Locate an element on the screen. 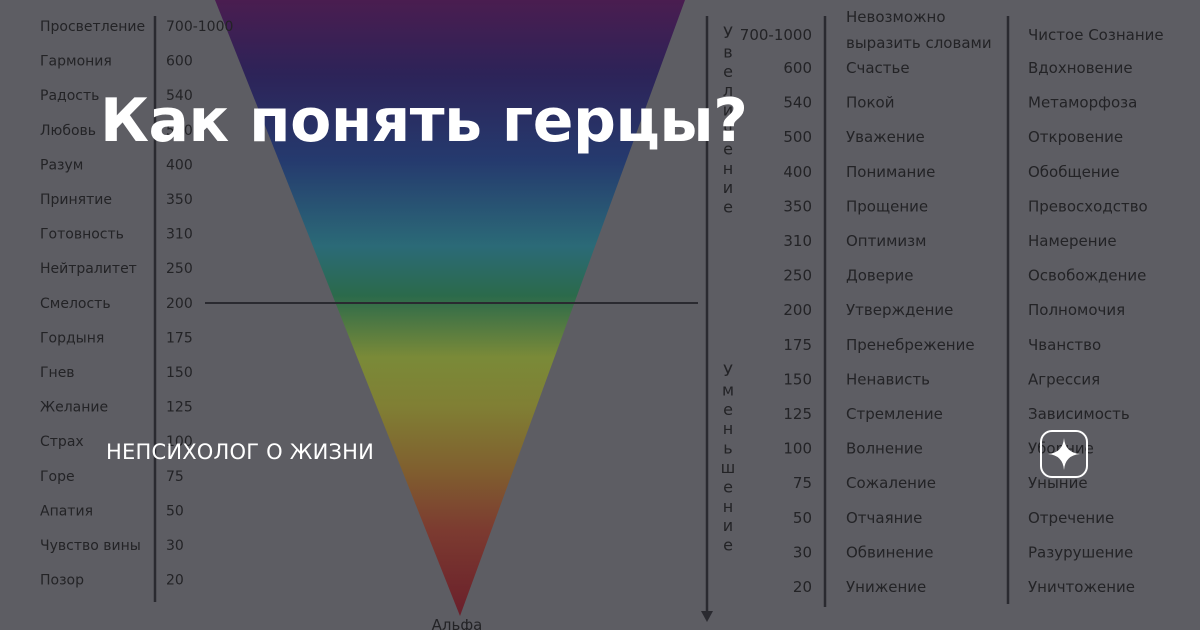  right-scale-state: Обобщение is located at coordinates (1074, 172).